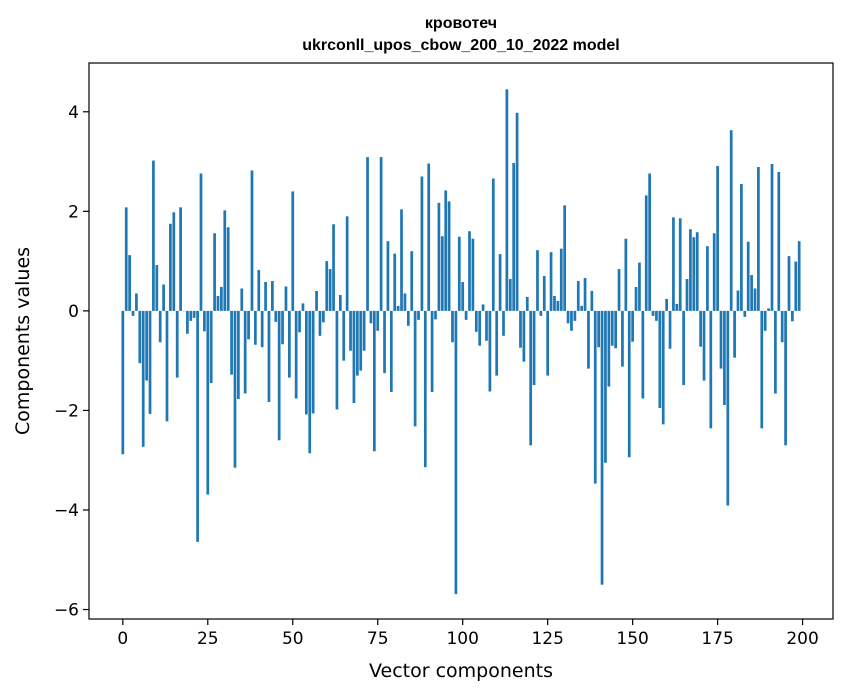 This screenshot has height=696, width=847. I want to click on y-tick-label: 4, so click(73, 113).